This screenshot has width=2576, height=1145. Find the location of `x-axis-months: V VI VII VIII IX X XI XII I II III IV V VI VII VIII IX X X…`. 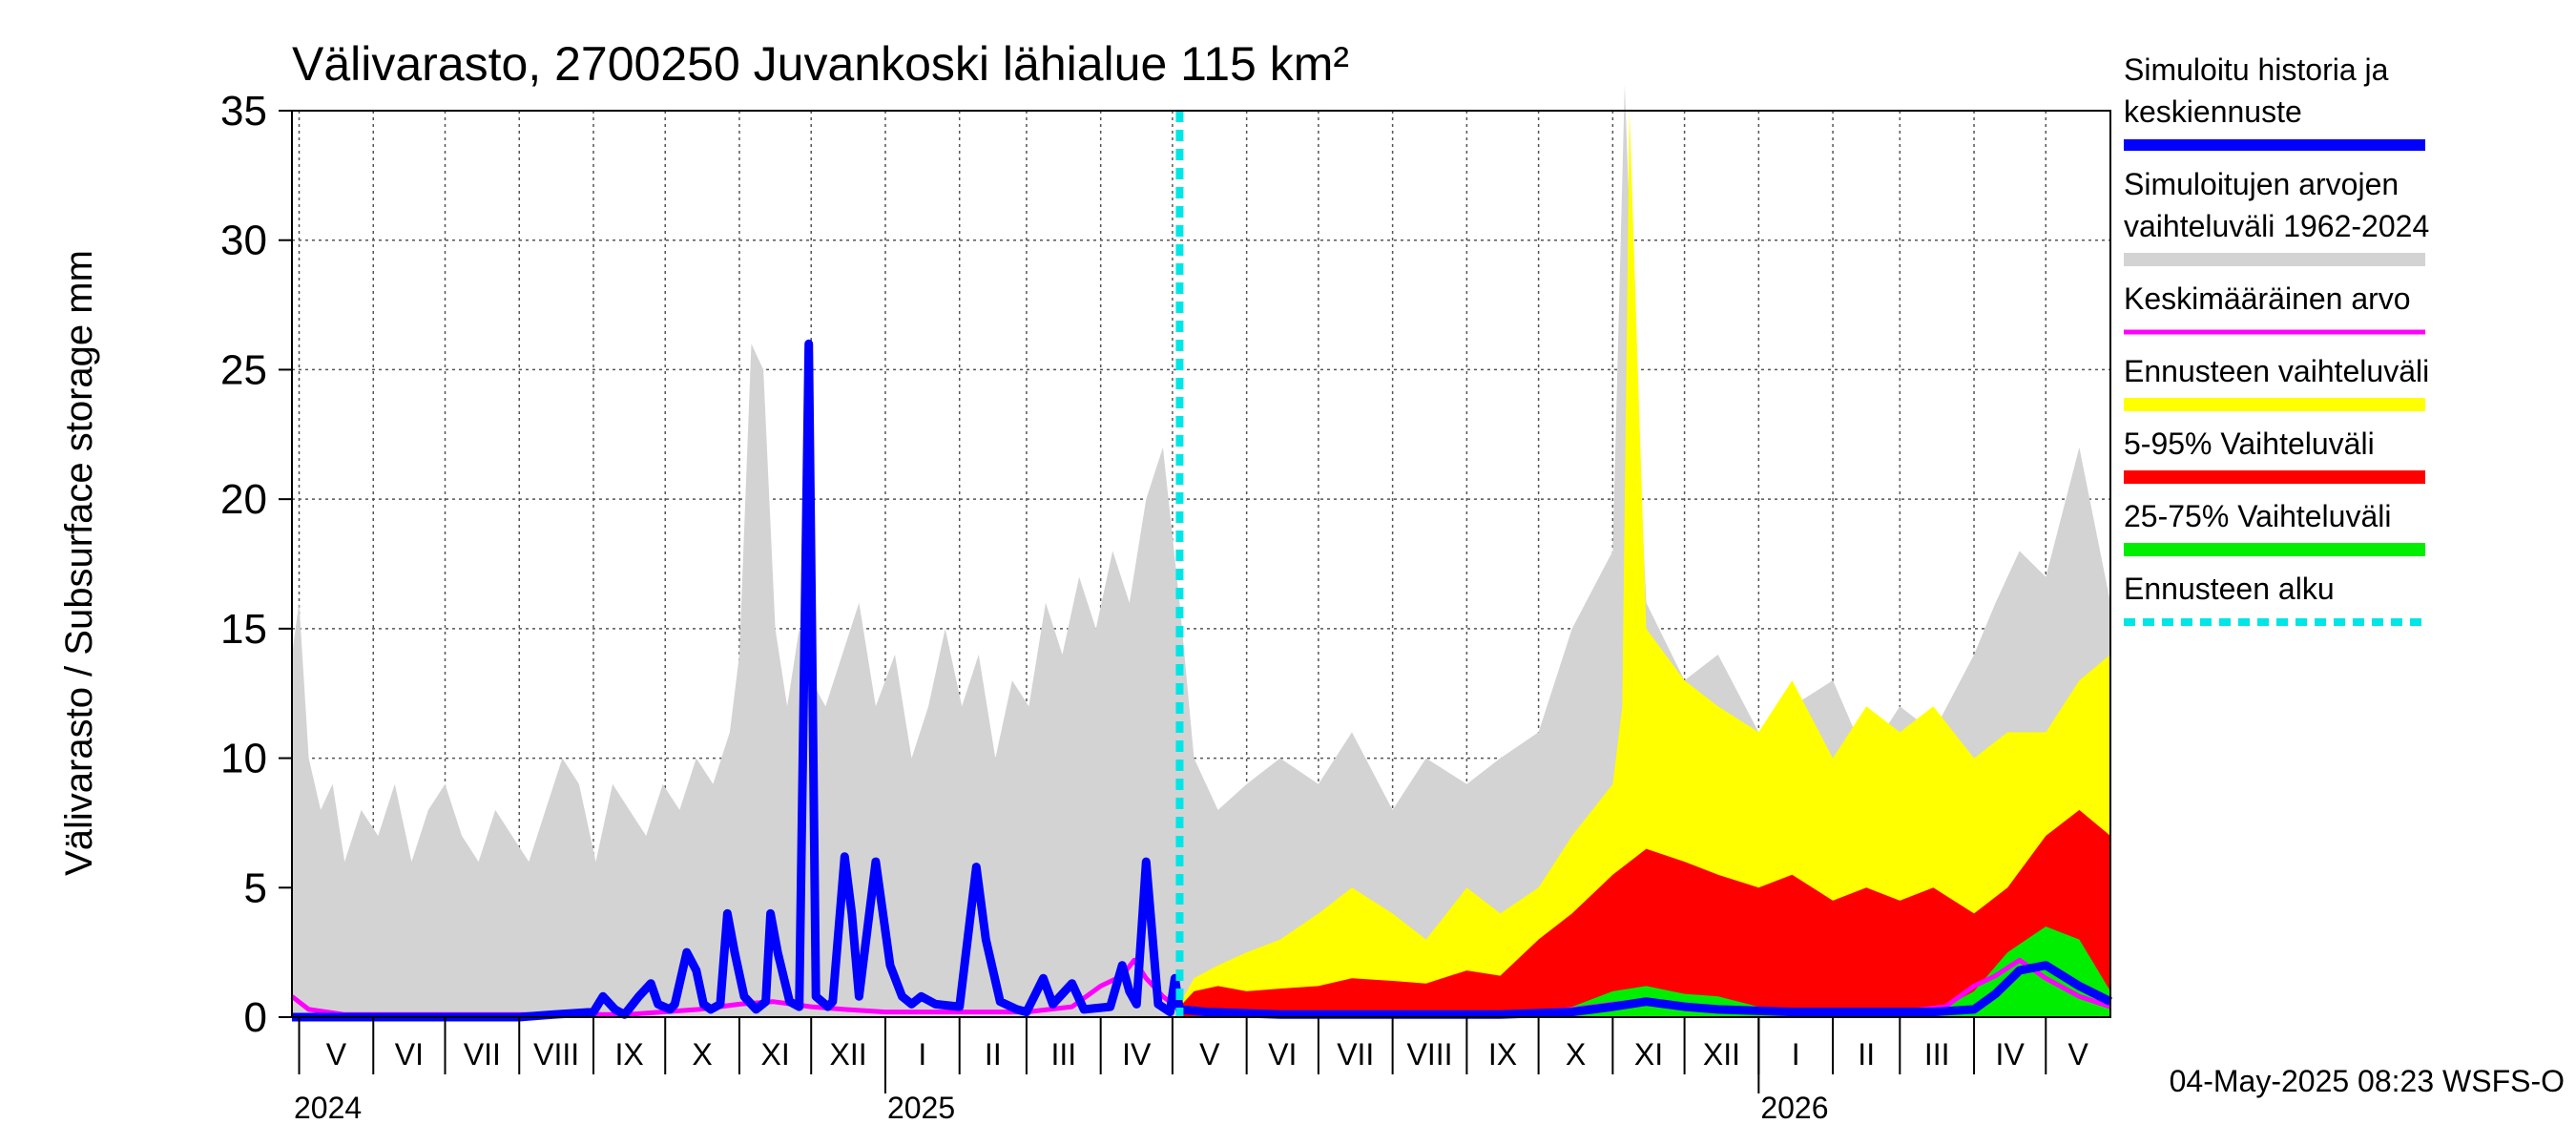

x-axis-months: V VI VII VIII IX X XI XII I II III IV V VI VII VIII IX X X… is located at coordinates (1191, 1071).